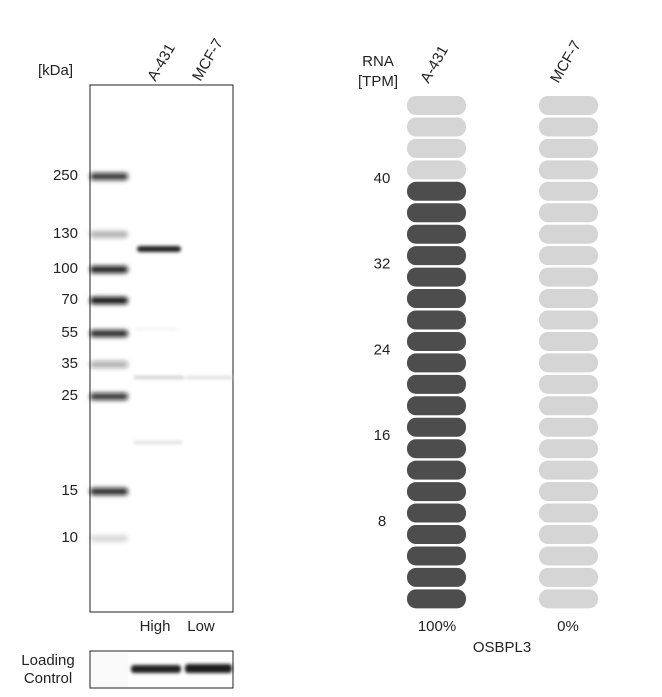 The width and height of the screenshot is (662, 697). I want to click on unit-label: [kDa], so click(55, 70).